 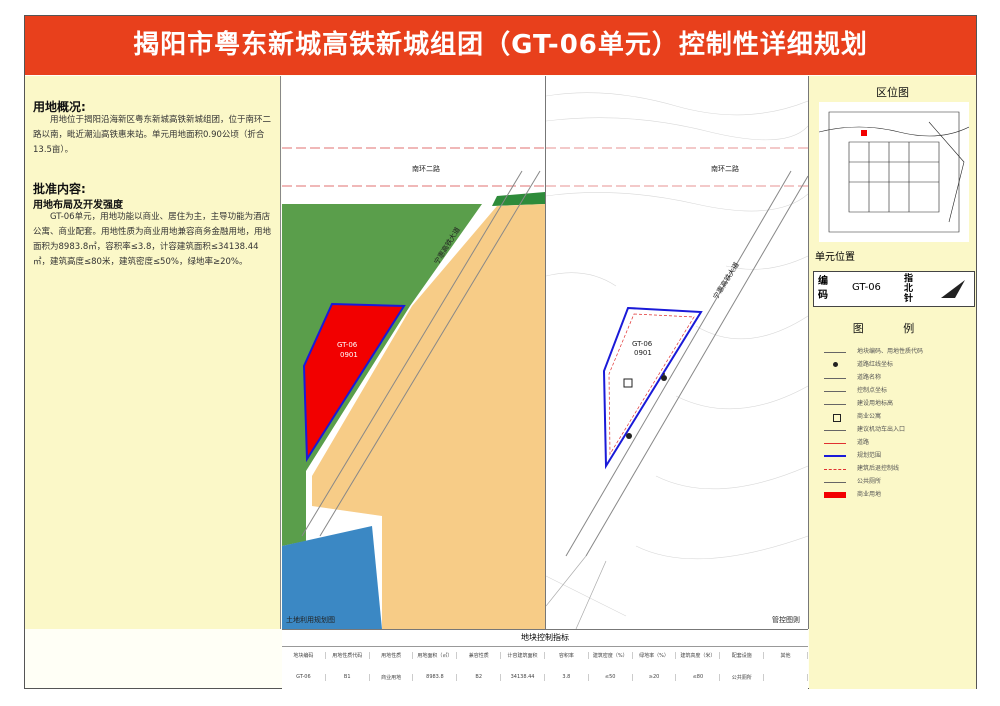 I want to click on legend-item: 公共厕所, so click(x=892, y=482).